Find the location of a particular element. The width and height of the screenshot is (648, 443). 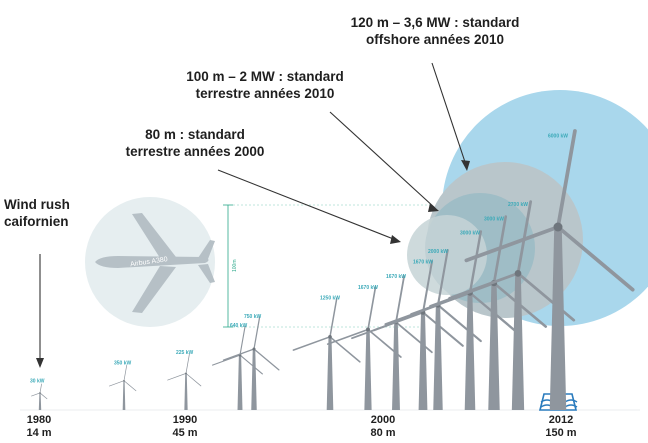

annotation-80m-line1: 80 m : standard is located at coordinates (195, 134).